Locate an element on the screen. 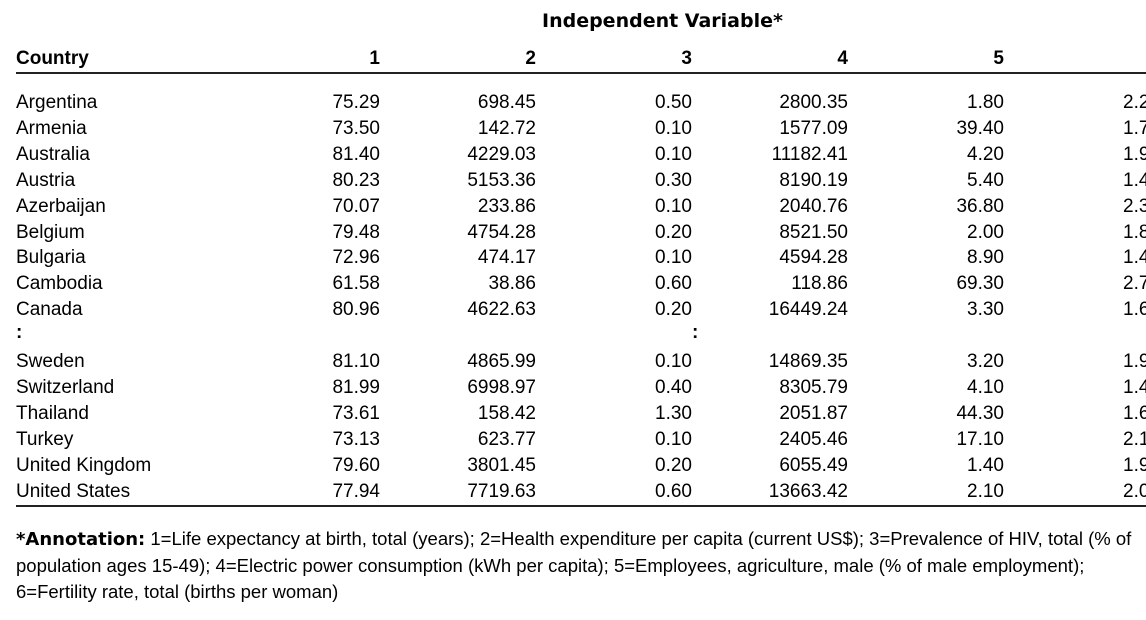  value-cell-col-4: 2051.87 is located at coordinates (813, 413).